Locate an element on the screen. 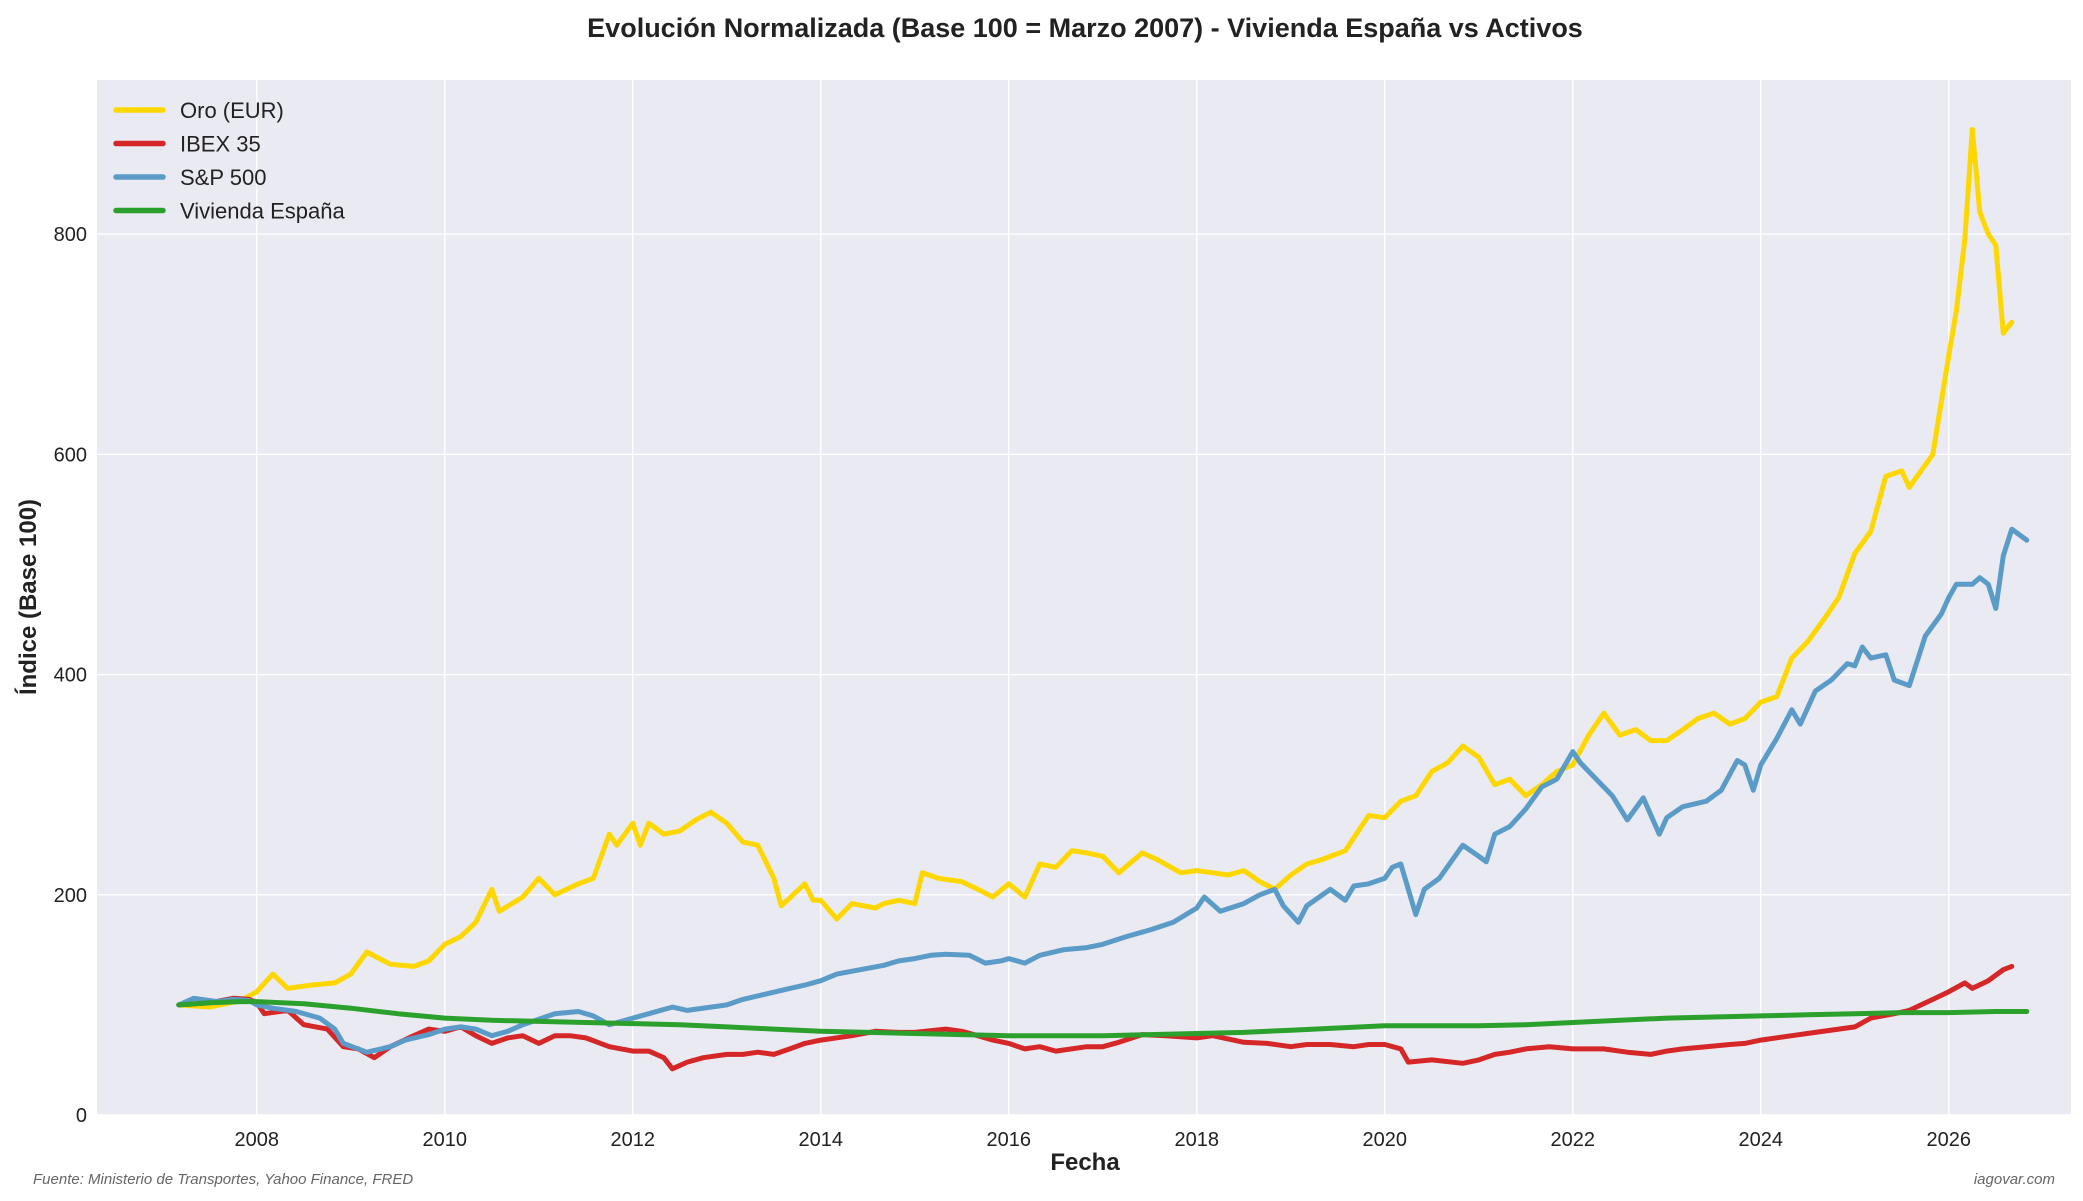 The image size is (2083, 1201). legend-label: S&P 500 is located at coordinates (223, 177).